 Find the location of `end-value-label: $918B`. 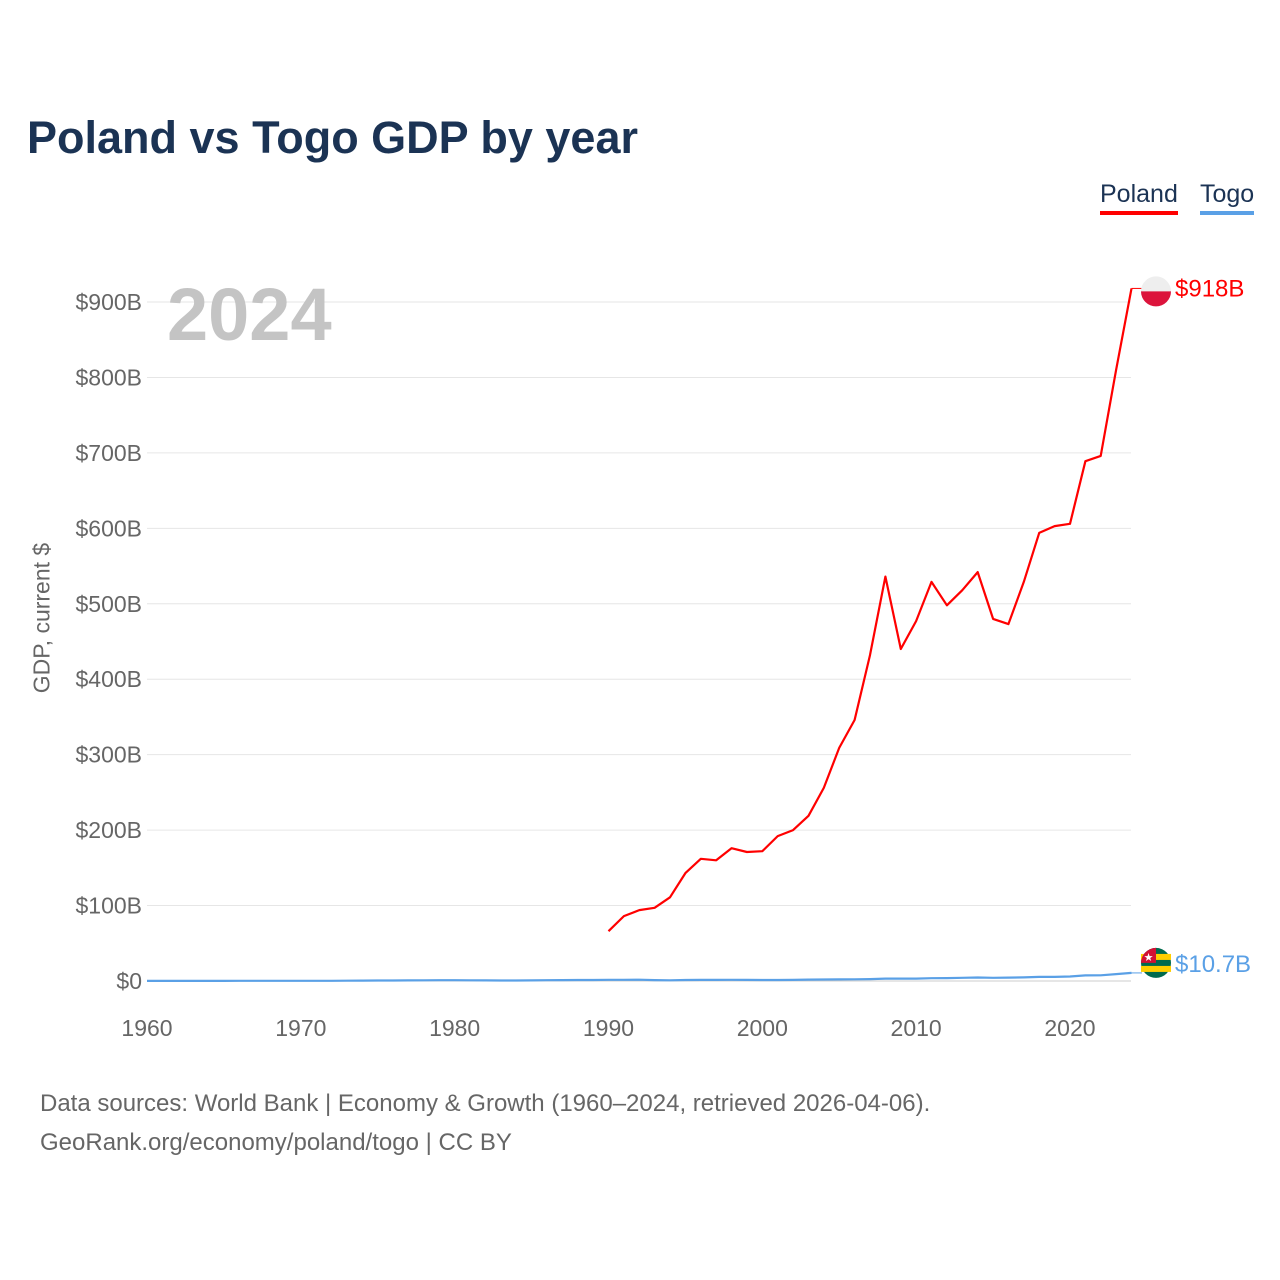

end-value-label: $918B is located at coordinates (1209, 288).